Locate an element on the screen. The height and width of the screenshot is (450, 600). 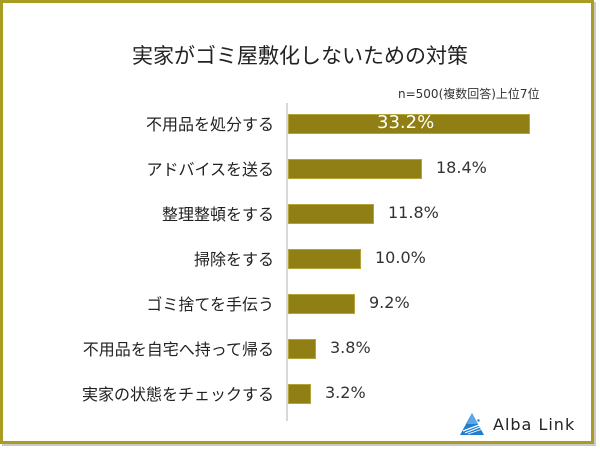
bar-row: 不用品を自宅へ持って帰る 3.8% is located at coordinates (300, 348).